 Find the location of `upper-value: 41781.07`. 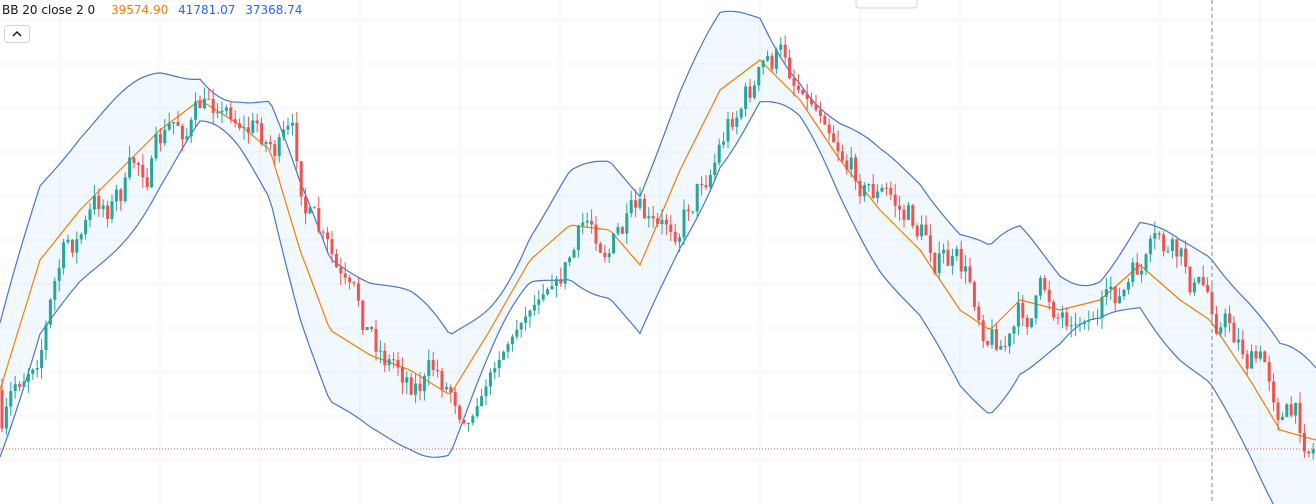

upper-value: 41781.07 is located at coordinates (207, 10).